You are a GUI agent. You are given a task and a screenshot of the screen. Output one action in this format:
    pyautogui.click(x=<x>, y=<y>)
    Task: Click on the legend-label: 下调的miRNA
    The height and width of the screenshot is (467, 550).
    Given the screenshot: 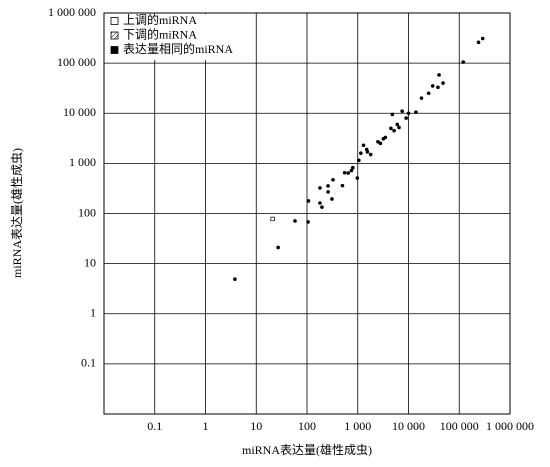 What is the action you would take?
    pyautogui.click(x=160, y=33)
    